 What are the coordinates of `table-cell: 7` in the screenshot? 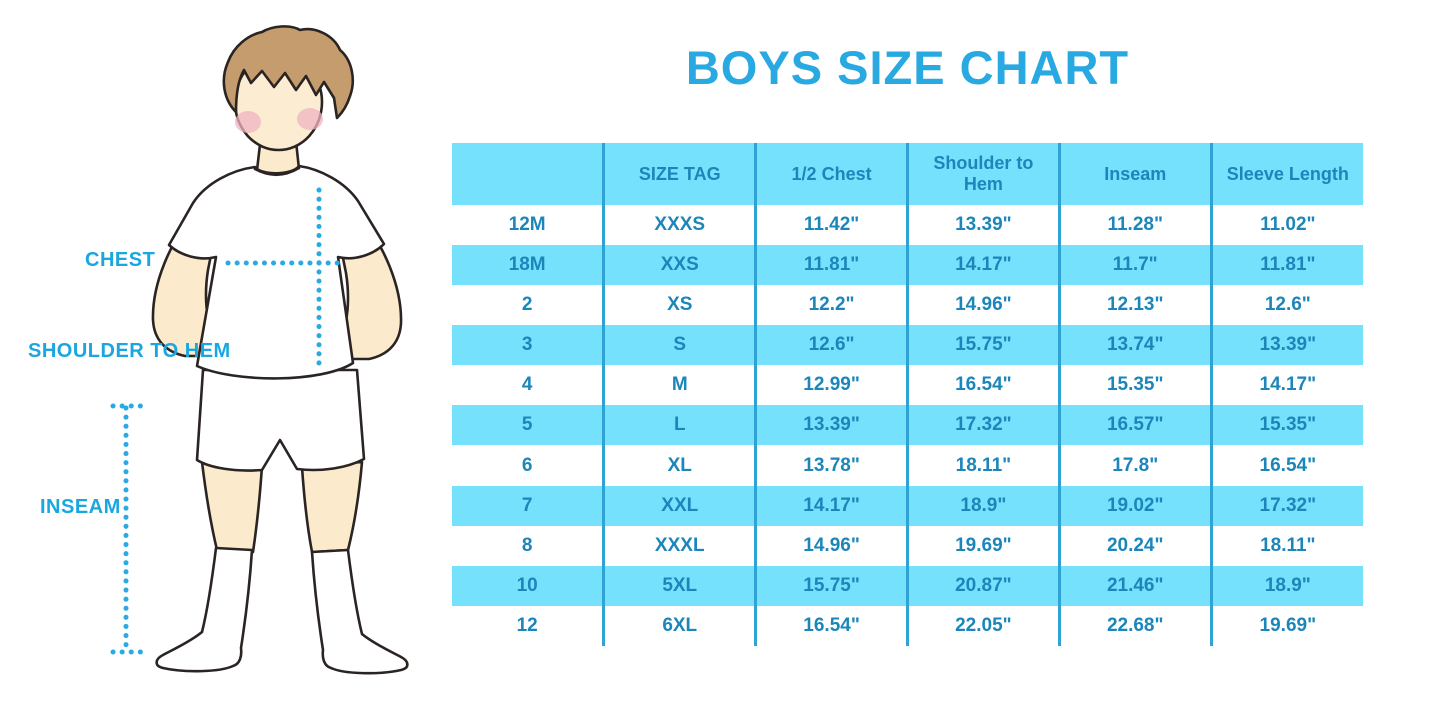 It's located at (529, 505).